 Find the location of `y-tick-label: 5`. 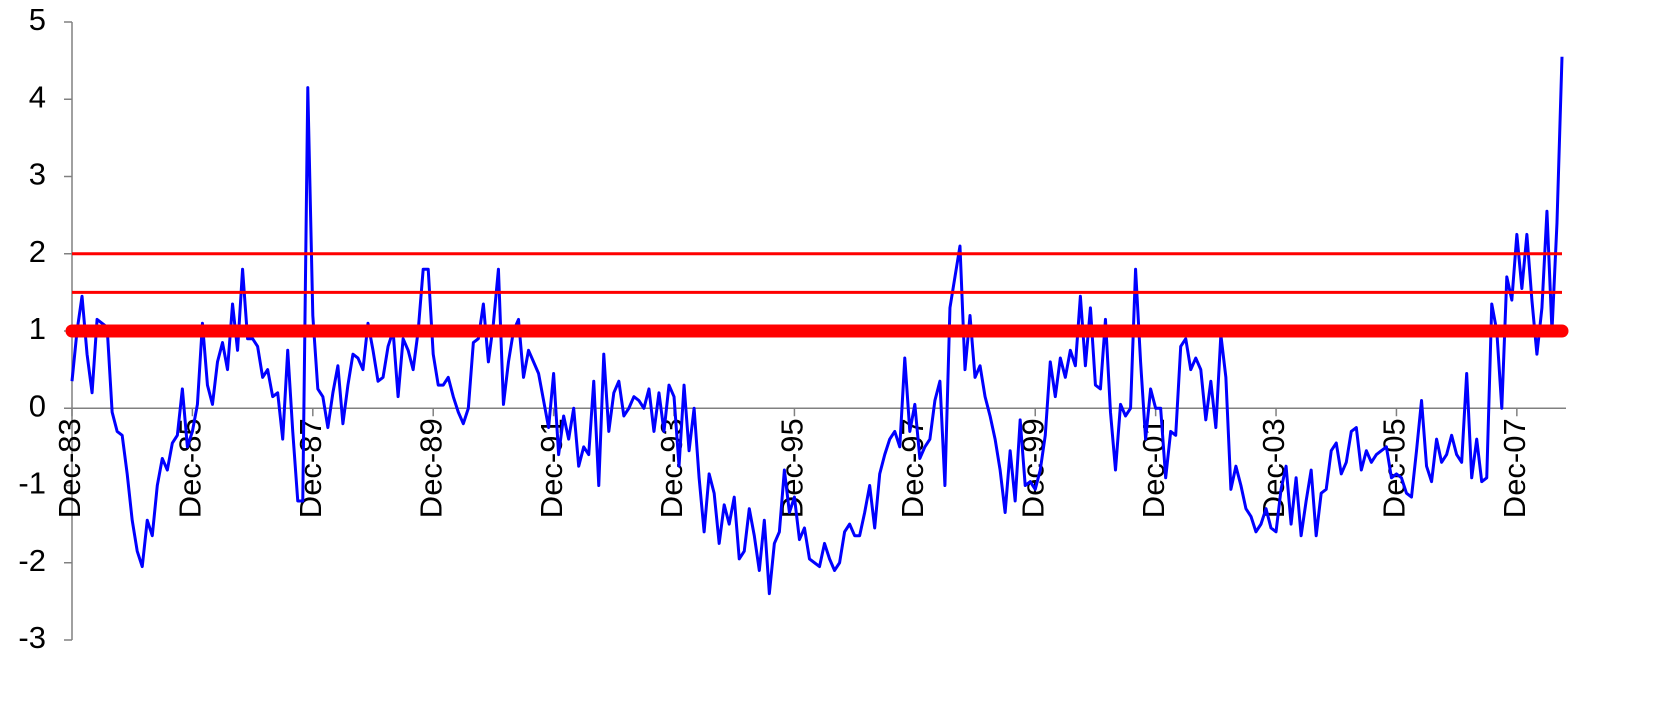

y-tick-label: 5 is located at coordinates (37, 19).